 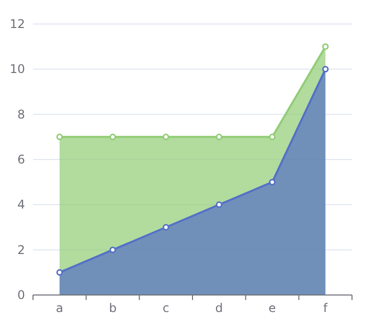 I want to click on x-tick-label: a, so click(x=60, y=308).